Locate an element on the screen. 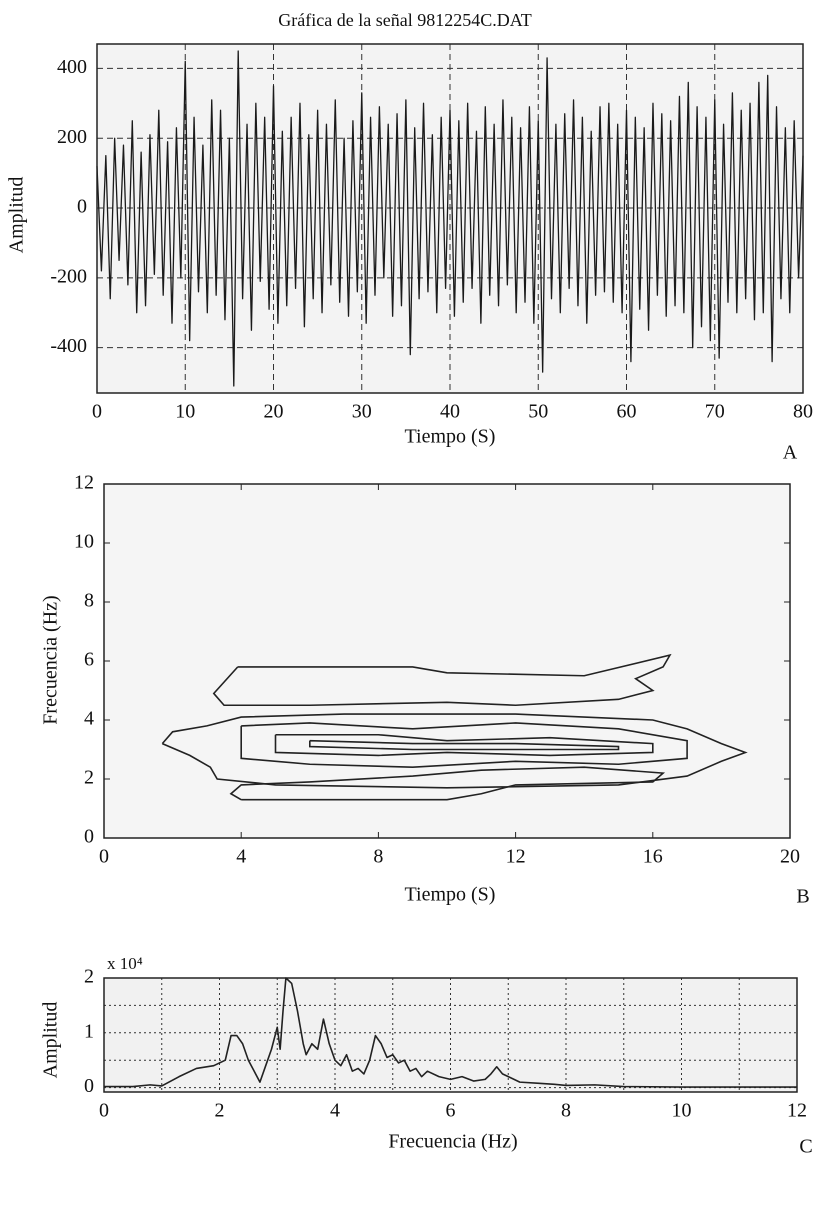 This screenshot has height=1216, width=818. chart-title: Gráfica de la señal 9812254C.DAT is located at coordinates (404, 20).